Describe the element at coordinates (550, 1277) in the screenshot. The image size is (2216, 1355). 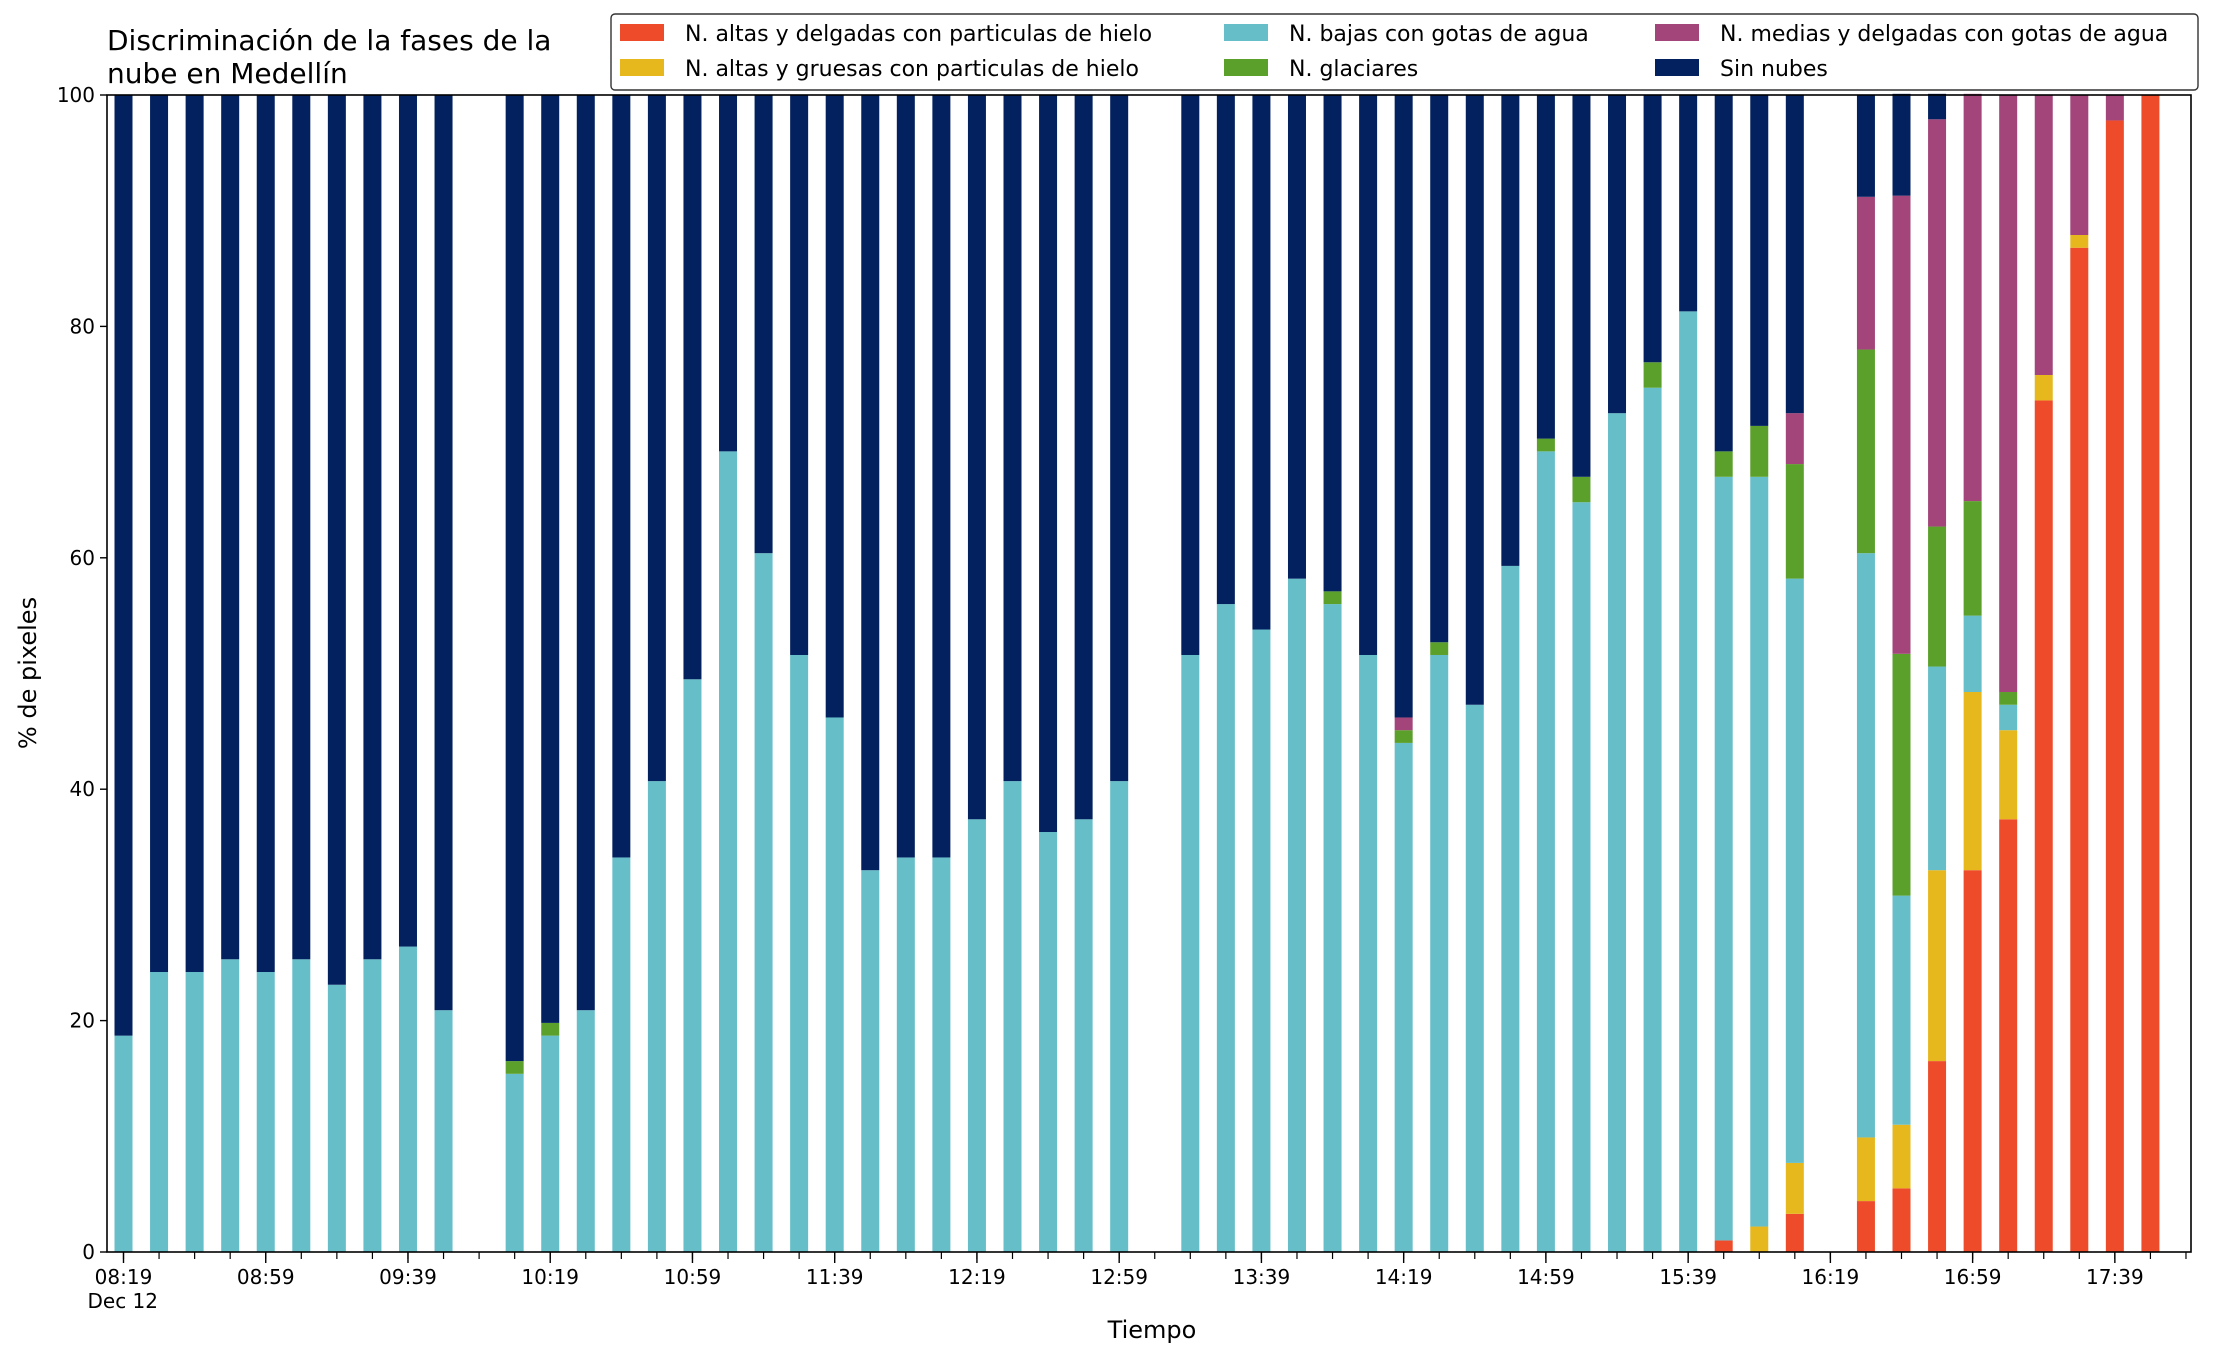
I see `x-tick-label: 10:19` at that location.